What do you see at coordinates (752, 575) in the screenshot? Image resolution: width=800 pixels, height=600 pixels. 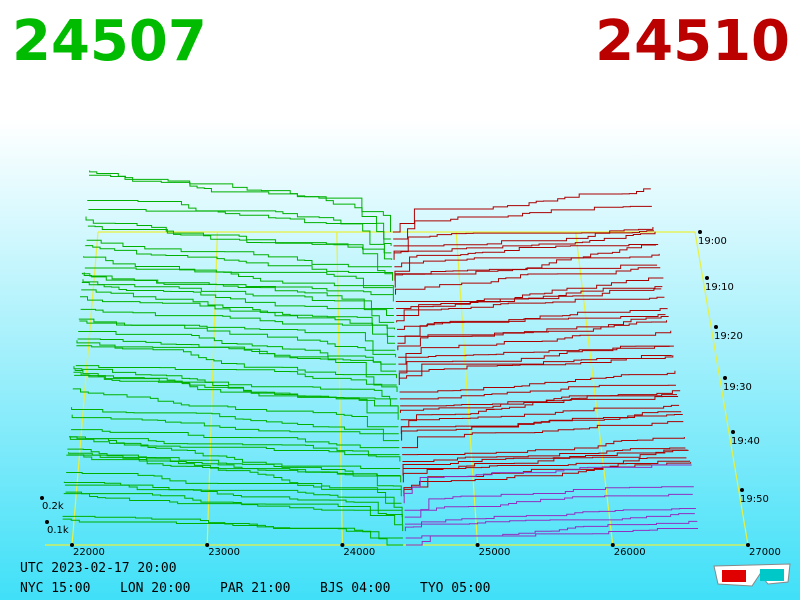 I see `glasses-icon` at bounding box center [752, 575].